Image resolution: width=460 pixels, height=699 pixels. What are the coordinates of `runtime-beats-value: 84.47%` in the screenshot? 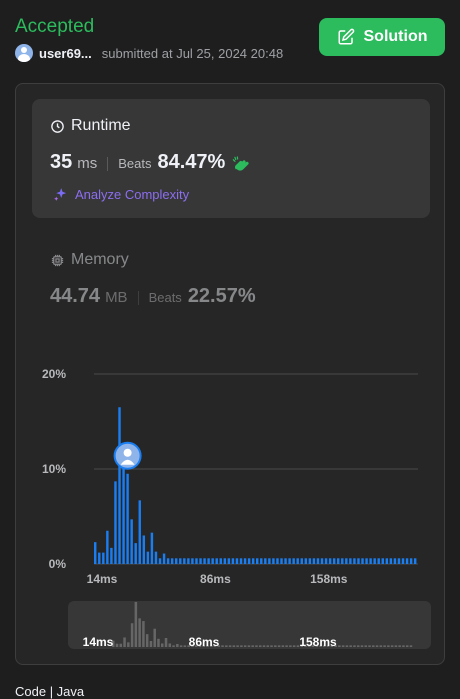 It's located at (191, 162).